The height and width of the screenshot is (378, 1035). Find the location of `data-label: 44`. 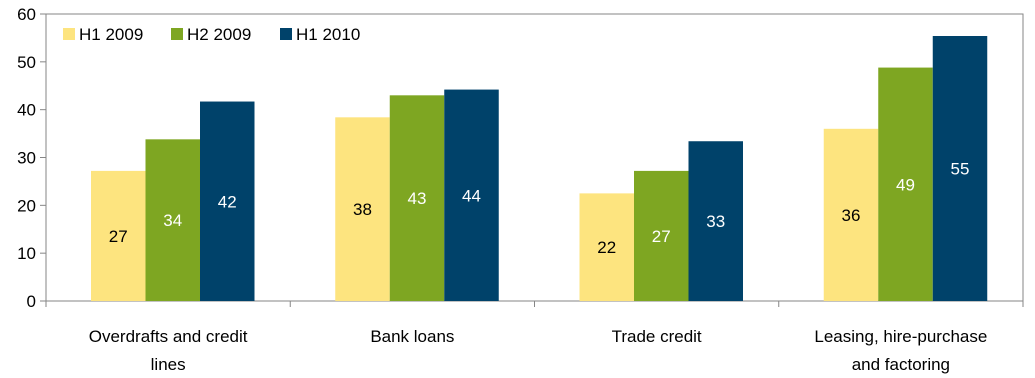

data-label: 44 is located at coordinates (471, 195).